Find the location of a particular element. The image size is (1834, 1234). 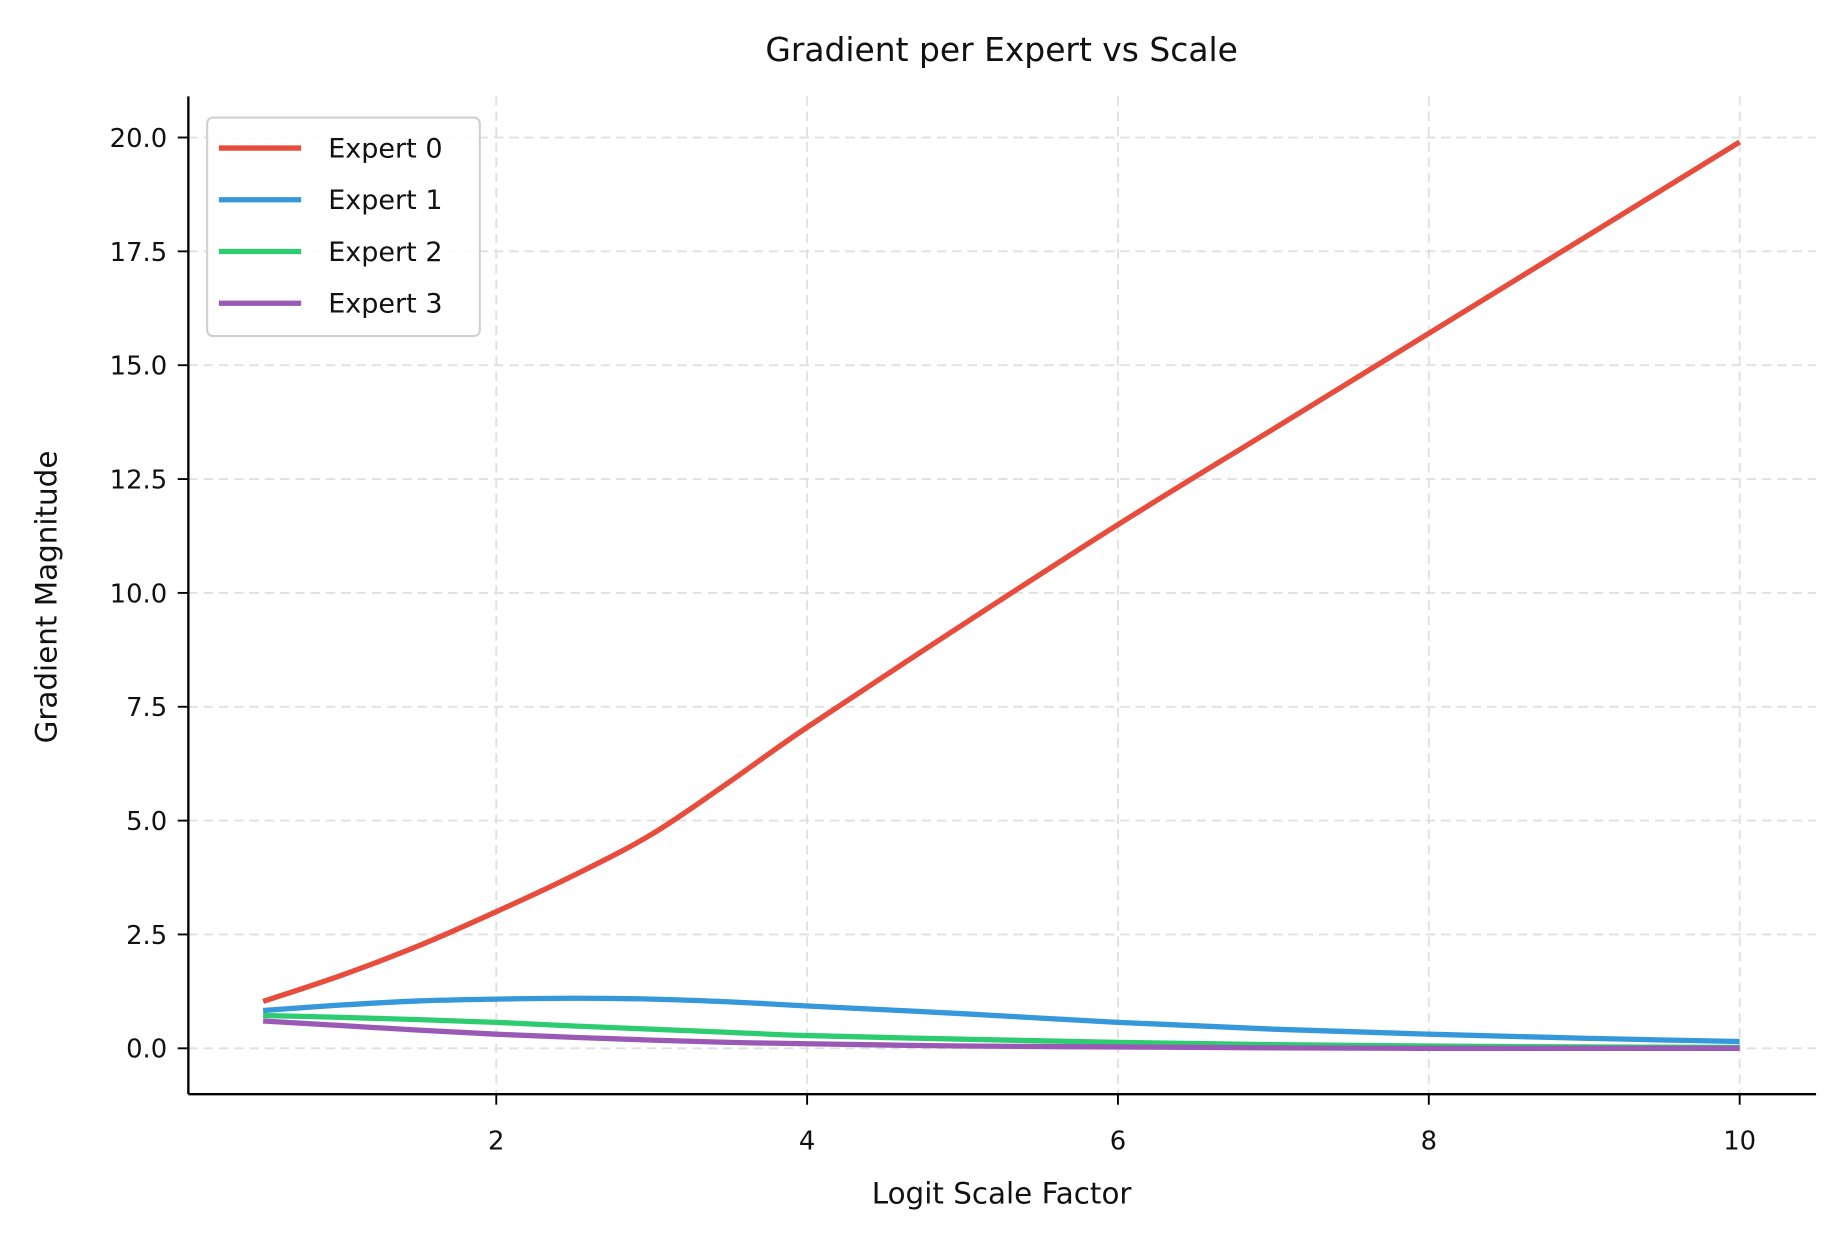

x-tick-label: 4 is located at coordinates (807, 1141).